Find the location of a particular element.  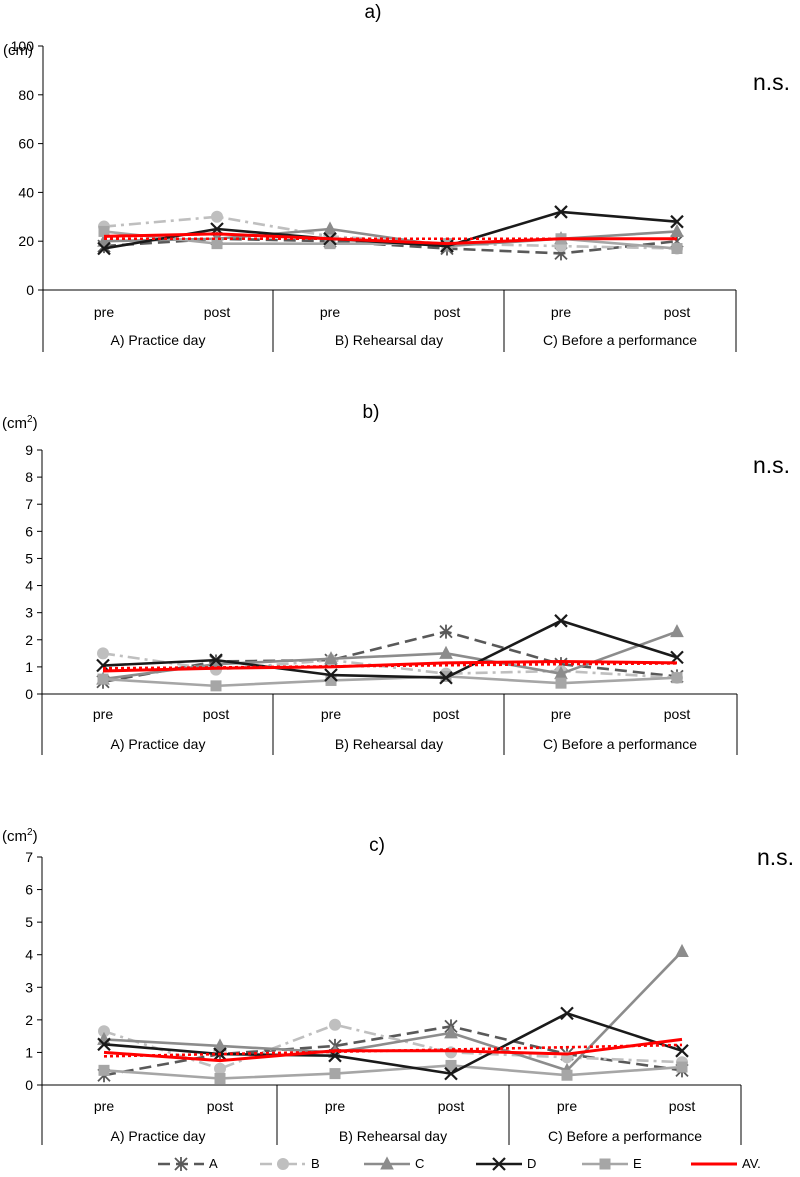

panel-title: b) is located at coordinates (371, 412).